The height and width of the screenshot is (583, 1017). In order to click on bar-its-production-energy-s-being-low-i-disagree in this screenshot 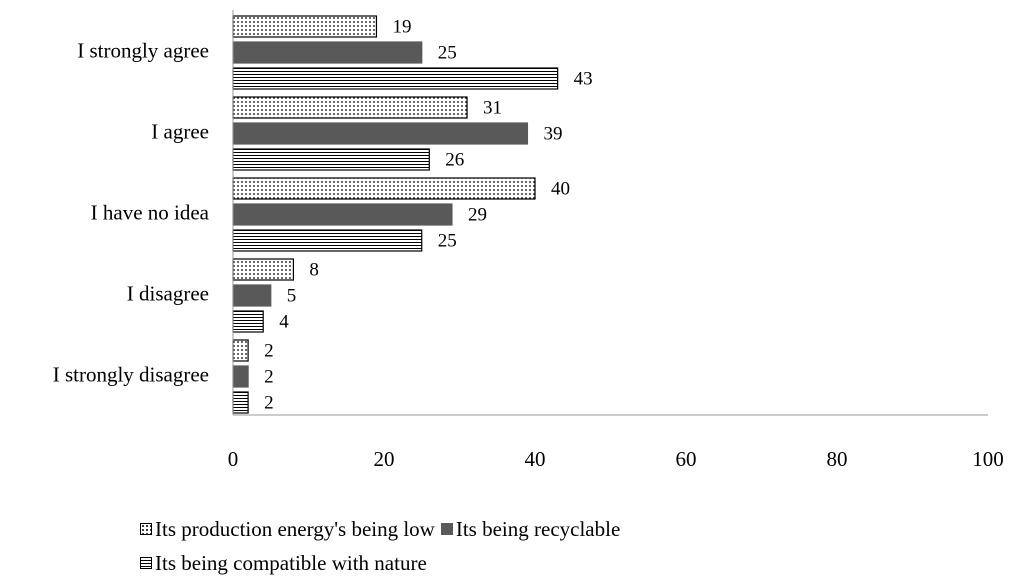, I will do `click(263, 269)`.